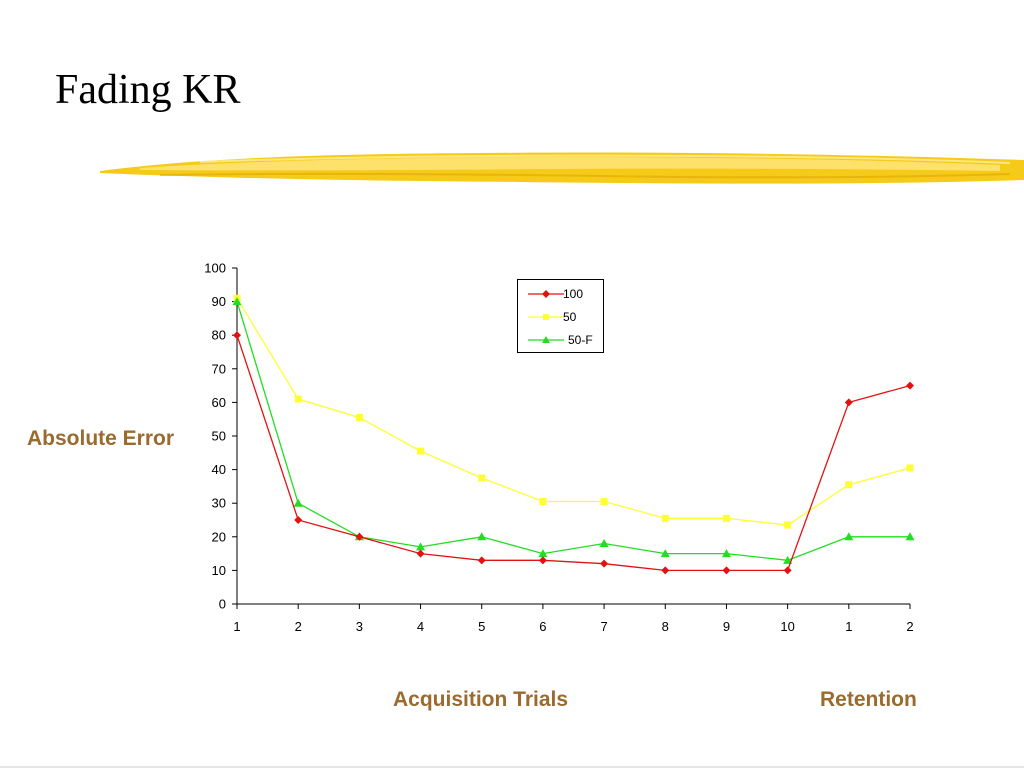 This screenshot has width=1024, height=768. Describe the element at coordinates (215, 268) in the screenshot. I see `y-tick-label: 100` at that location.